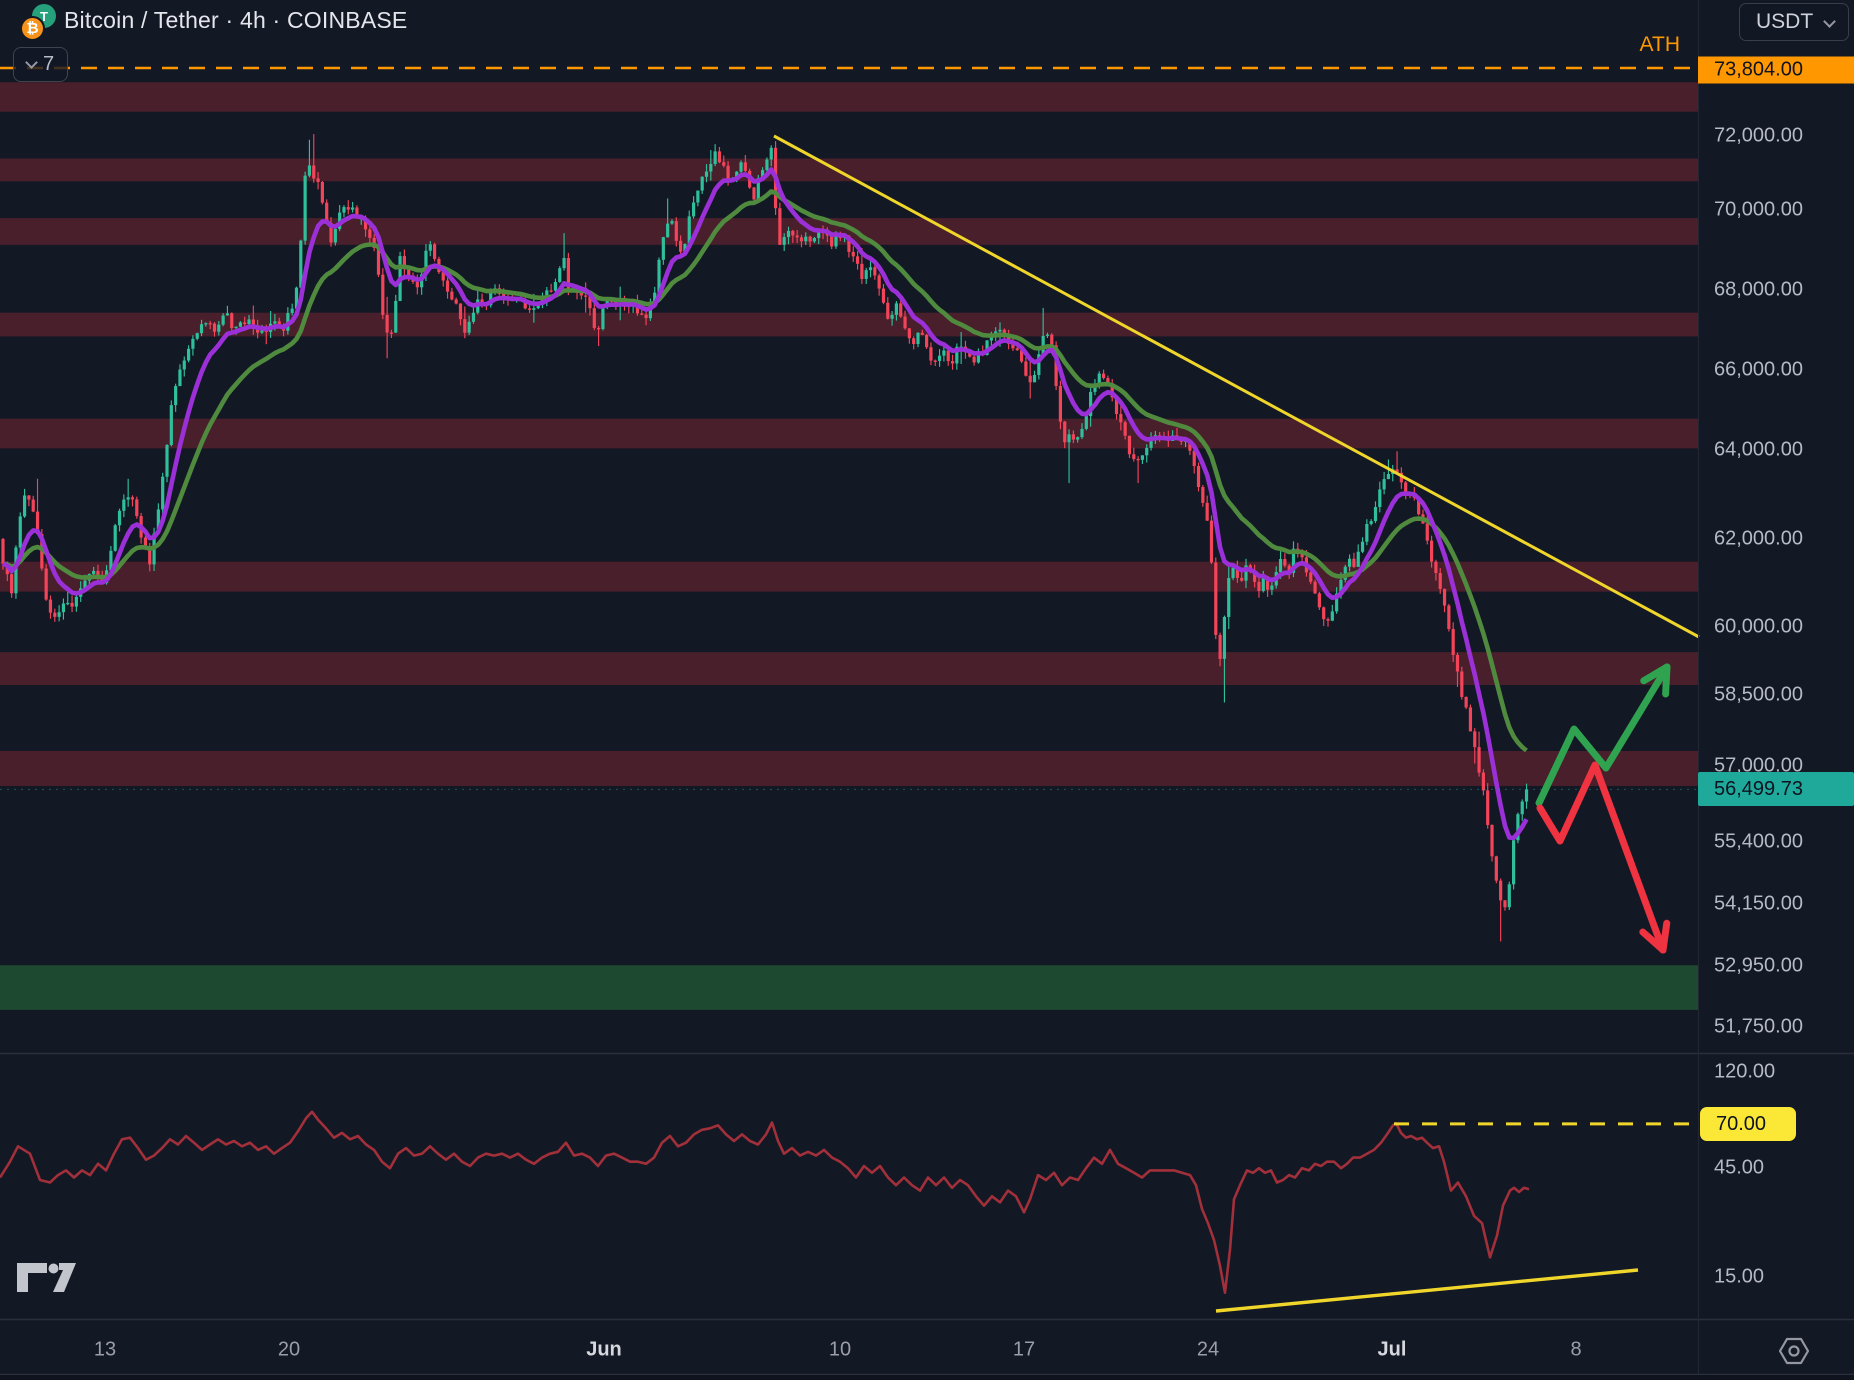 The image size is (1854, 1380). Describe the element at coordinates (604, 1349) in the screenshot. I see `time-axis-label: Jun` at that location.